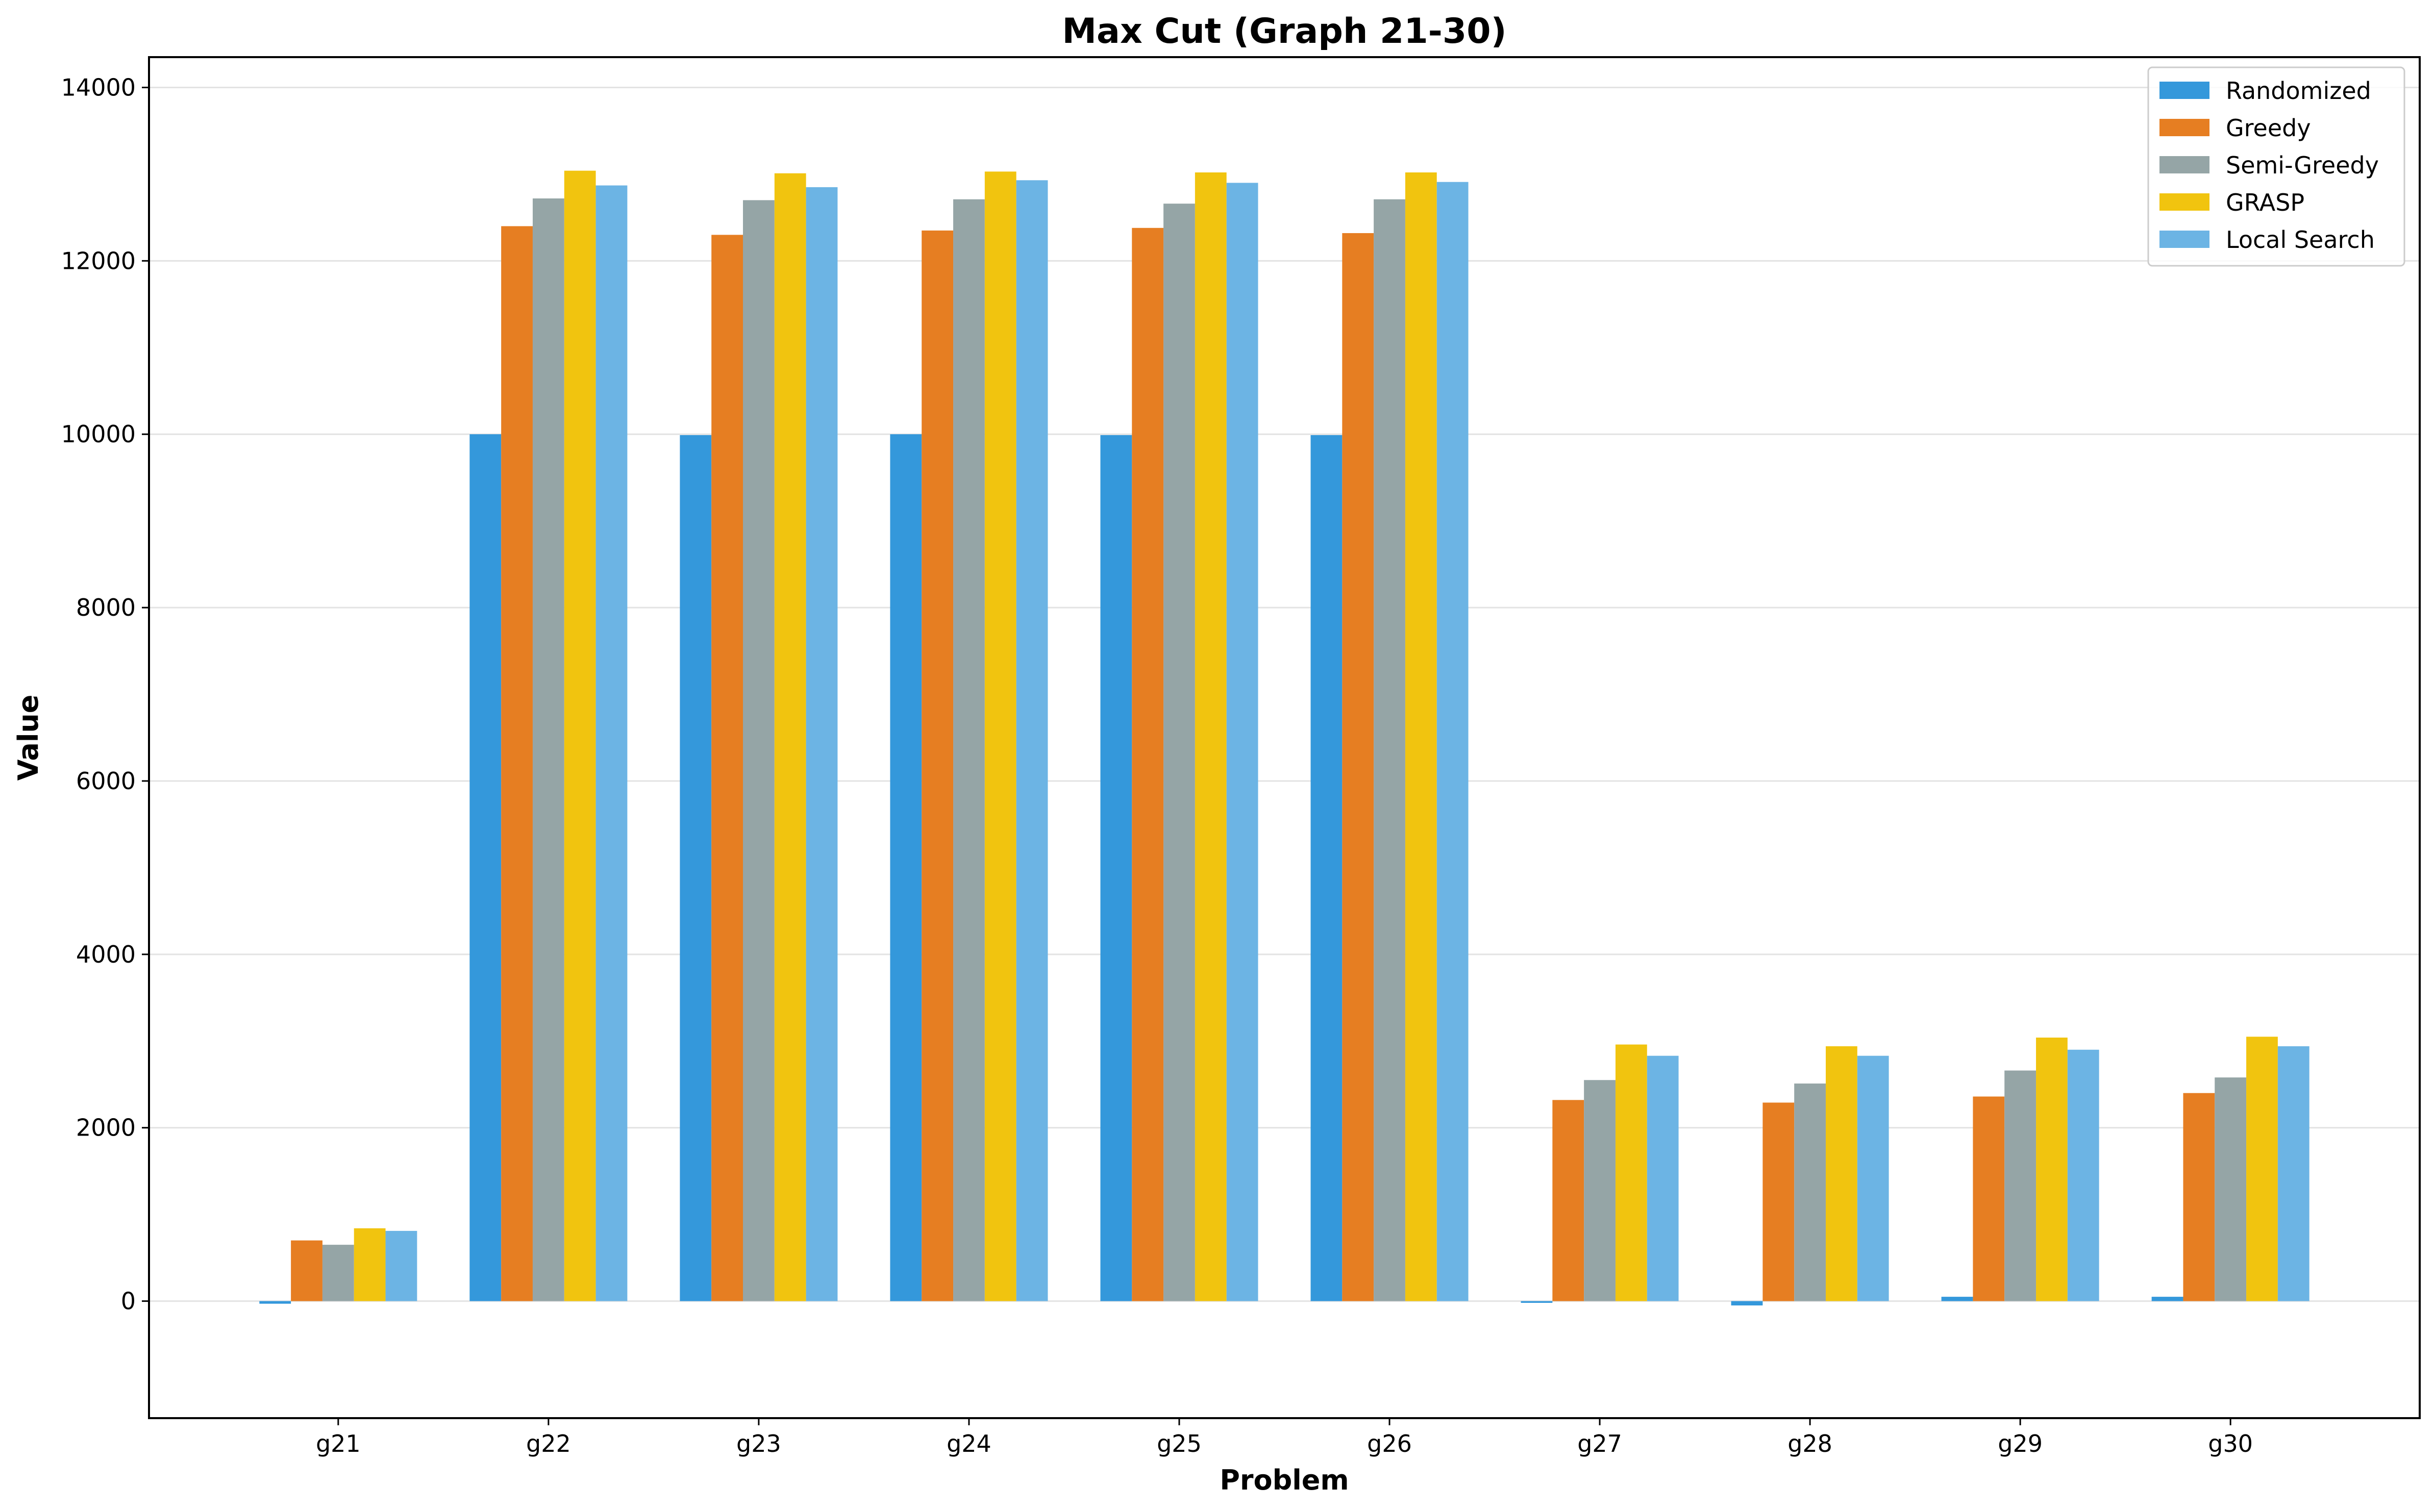 The image size is (2434, 1512). Describe the element at coordinates (1285, 1480) in the screenshot. I see `x-axis-title: Problem` at that location.